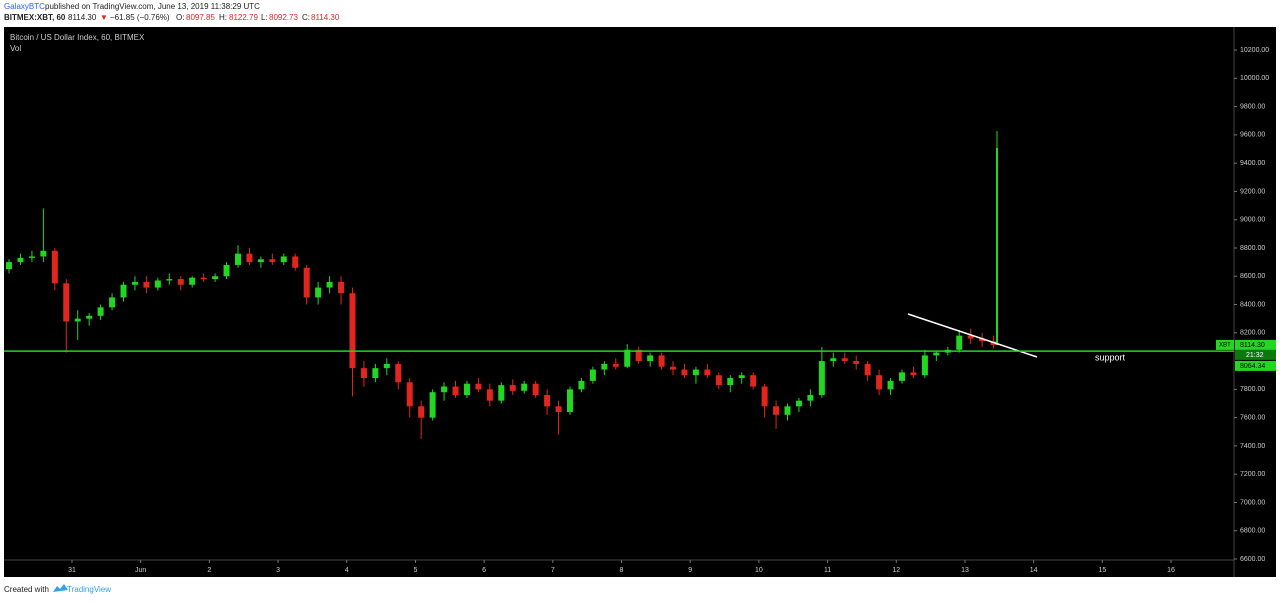  Describe the element at coordinates (1252, 333) in the screenshot. I see `y-tick-label: 8200.00` at that location.